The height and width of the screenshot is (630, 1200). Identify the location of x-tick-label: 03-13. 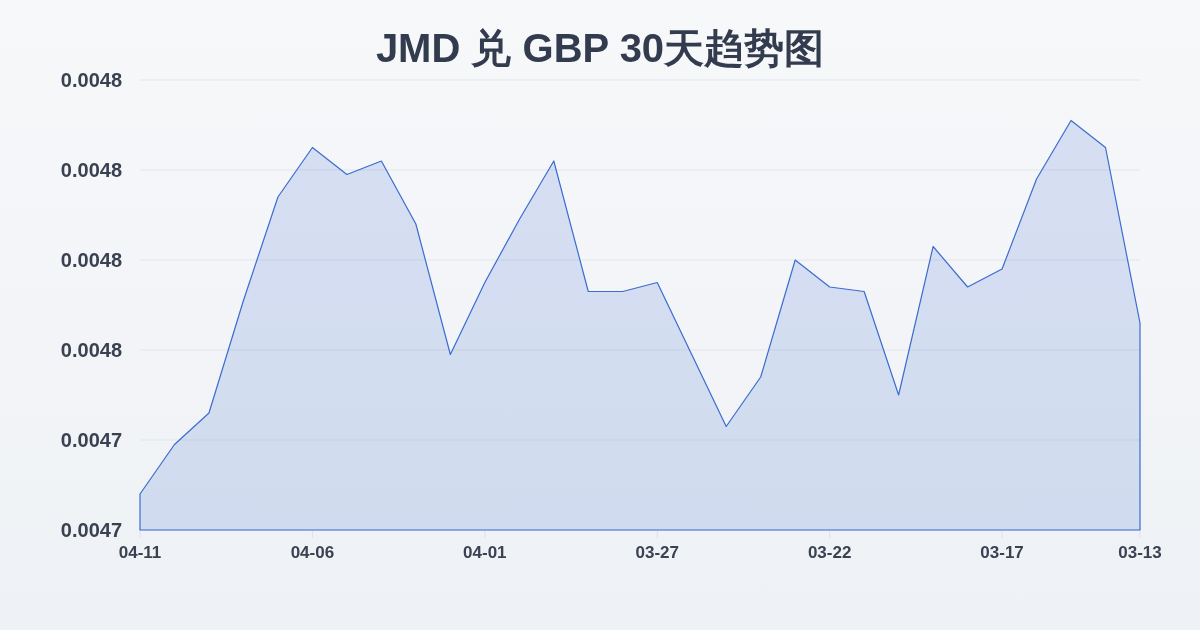
(1140, 552).